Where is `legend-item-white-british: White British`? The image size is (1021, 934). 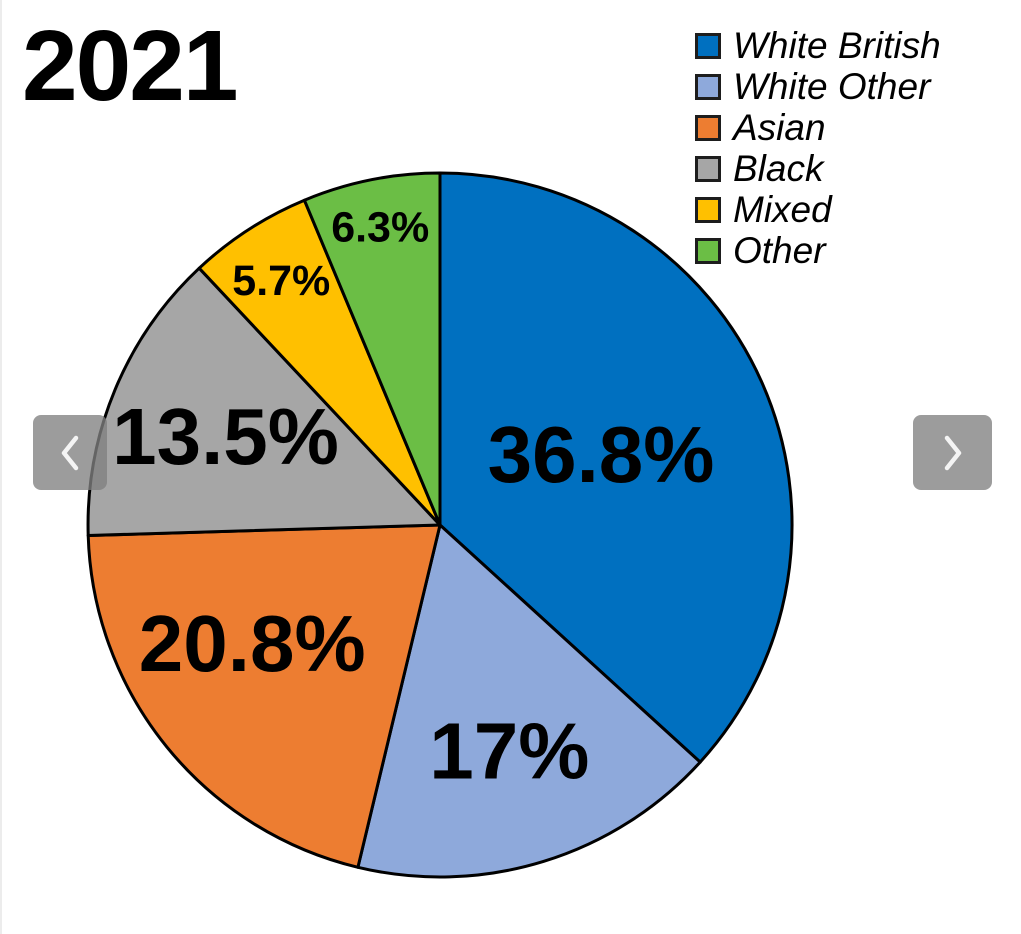
legend-item-white-british: White British is located at coordinates (818, 45).